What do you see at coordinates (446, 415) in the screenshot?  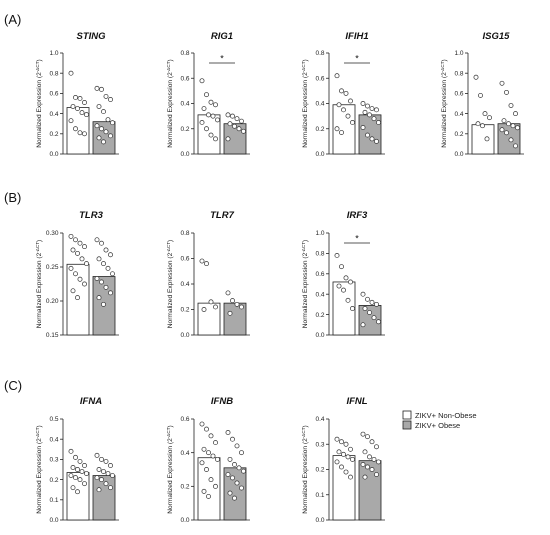 I see `legend-label-non-obese: ZIKV+ Non-Obese` at bounding box center [446, 415].